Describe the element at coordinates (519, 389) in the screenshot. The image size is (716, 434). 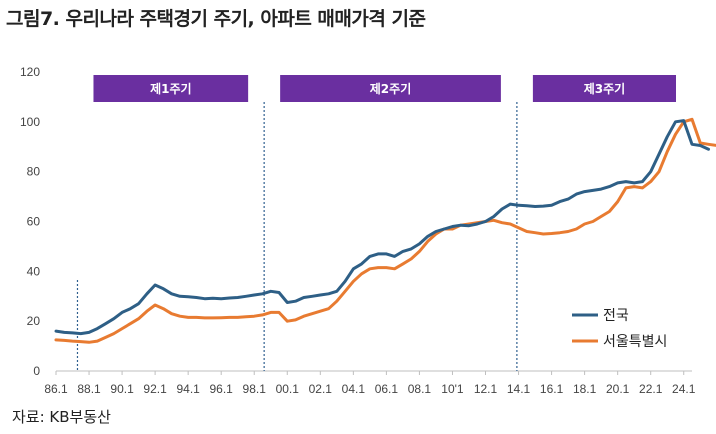
I see `x-tick-label: 14.1` at that location.